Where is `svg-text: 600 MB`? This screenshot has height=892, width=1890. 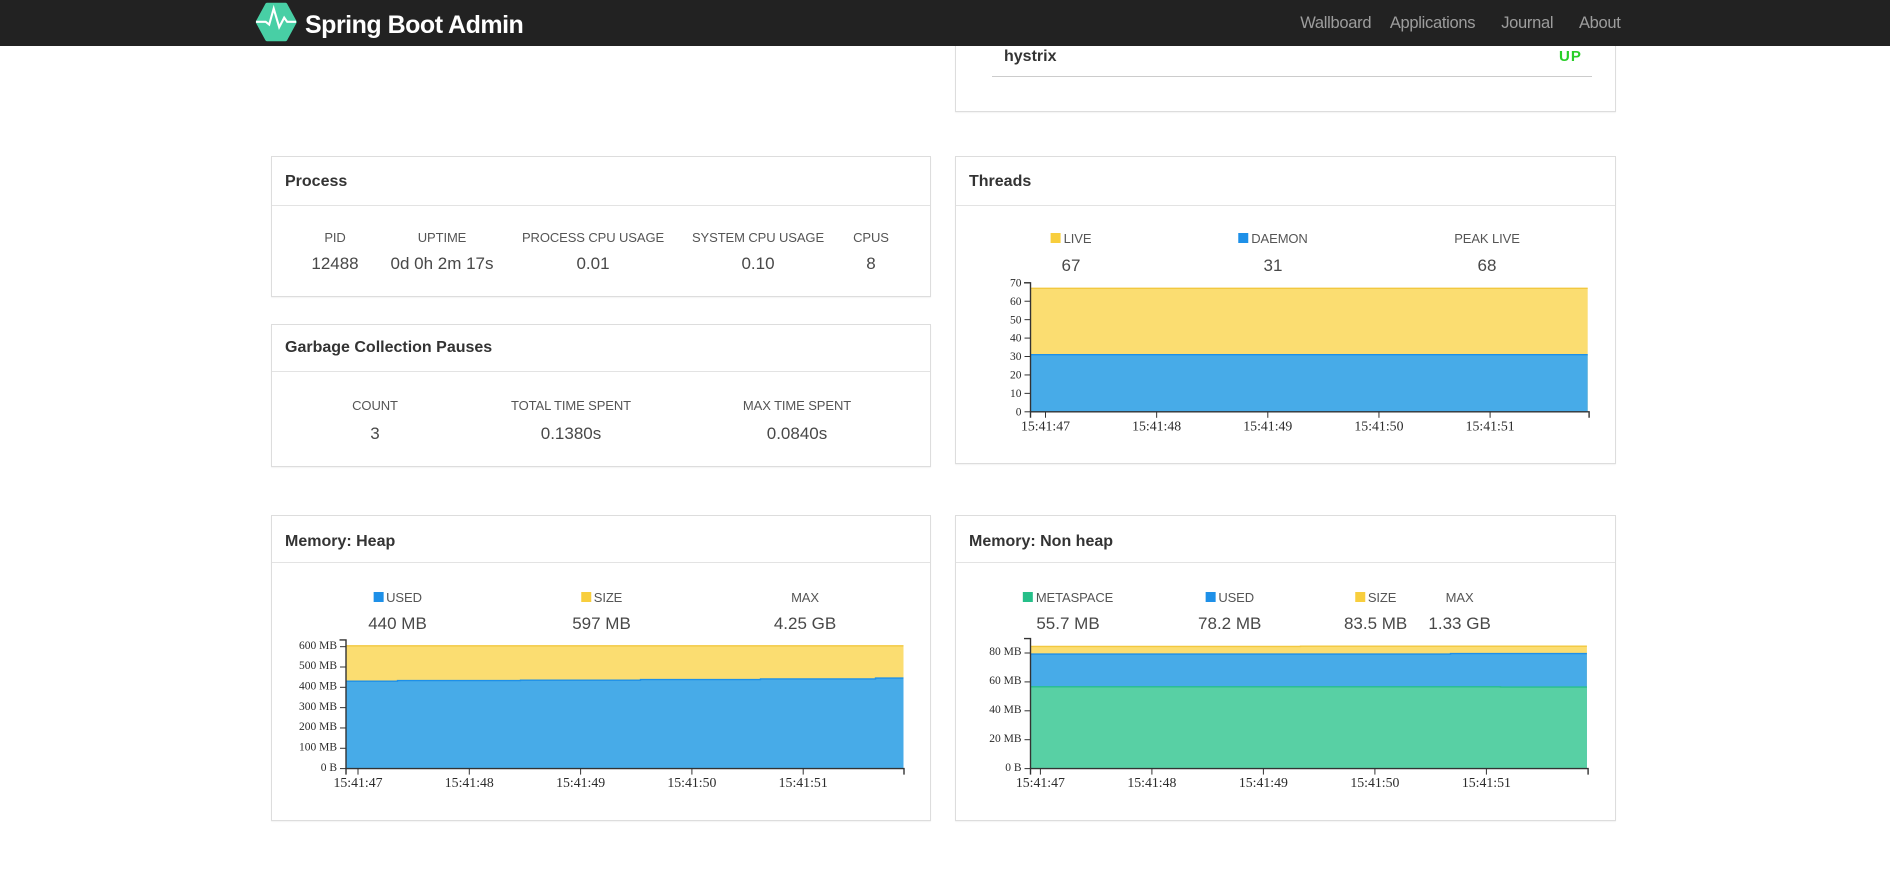
svg-text: 600 MB is located at coordinates (317, 646).